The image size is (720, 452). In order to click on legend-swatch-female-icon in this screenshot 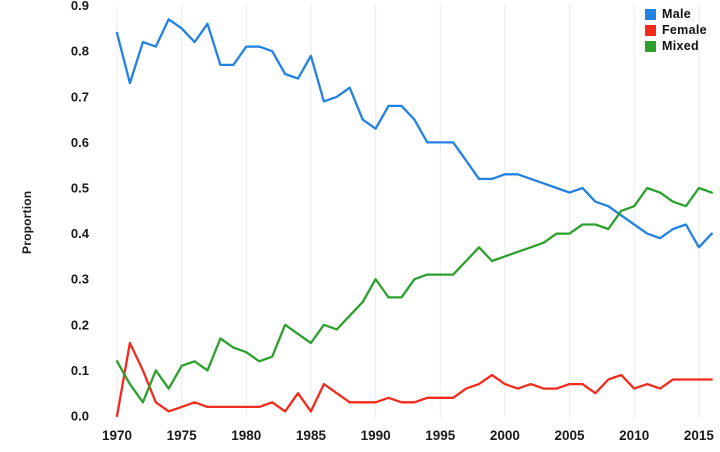, I will do `click(650, 30)`.